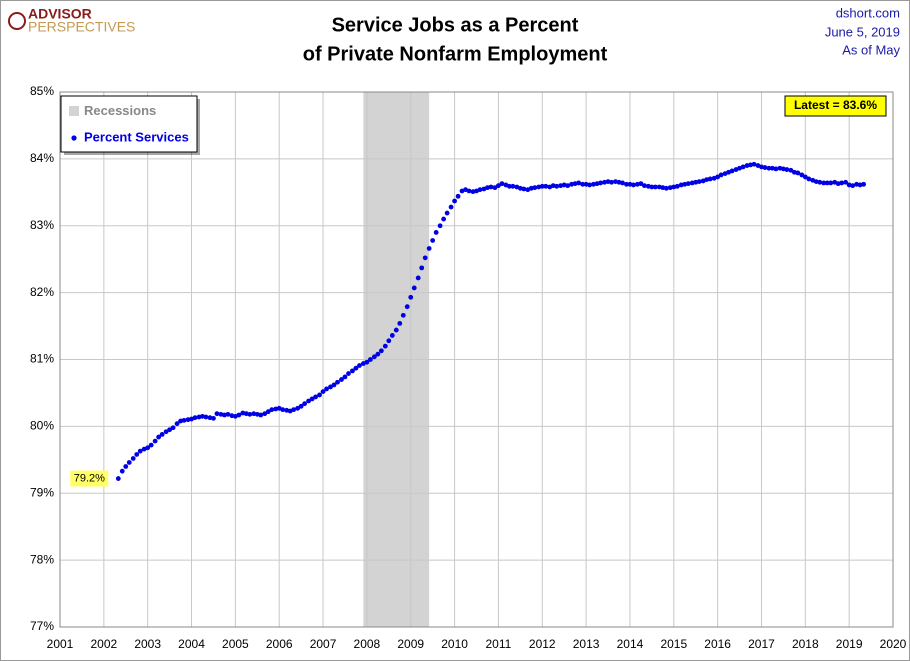 The width and height of the screenshot is (910, 661). What do you see at coordinates (60, 644) in the screenshot?
I see `x-tick-label: 2001` at bounding box center [60, 644].